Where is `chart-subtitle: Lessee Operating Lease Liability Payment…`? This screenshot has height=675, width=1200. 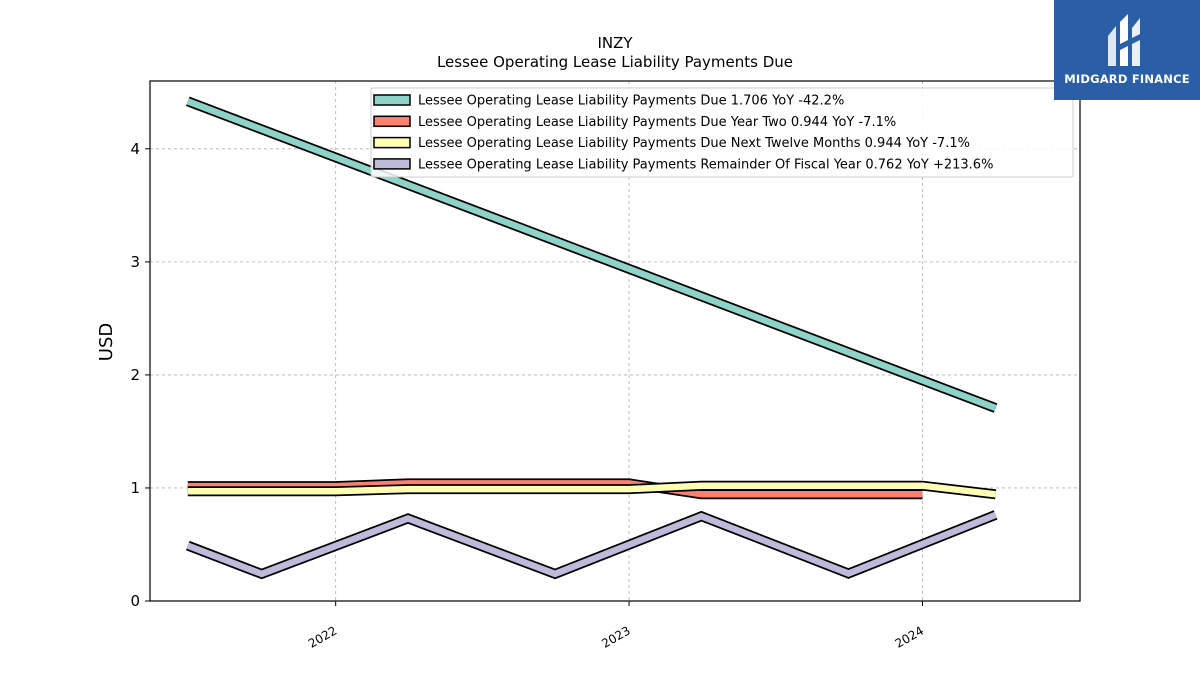 chart-subtitle: Lessee Operating Lease Liability Payment… is located at coordinates (615, 62).